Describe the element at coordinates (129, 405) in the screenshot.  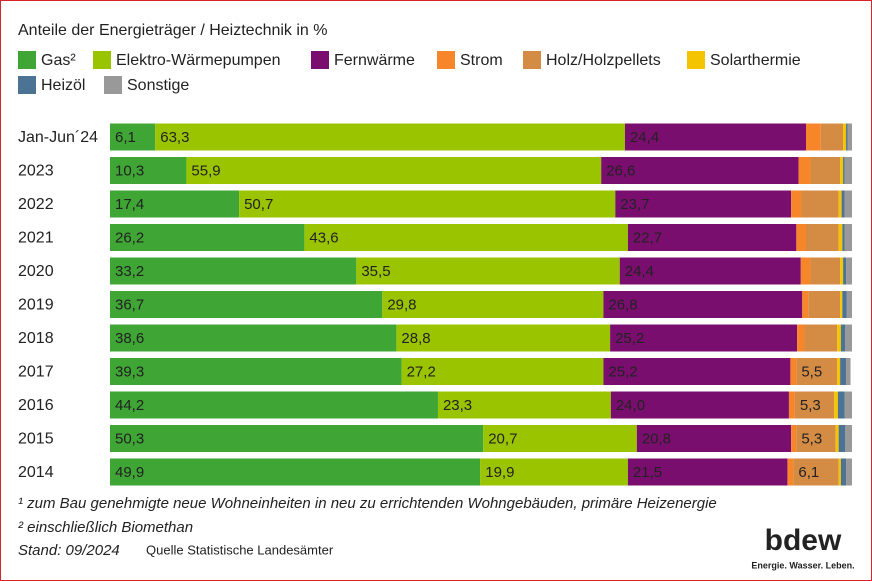
I see `value-label: 44,2` at that location.